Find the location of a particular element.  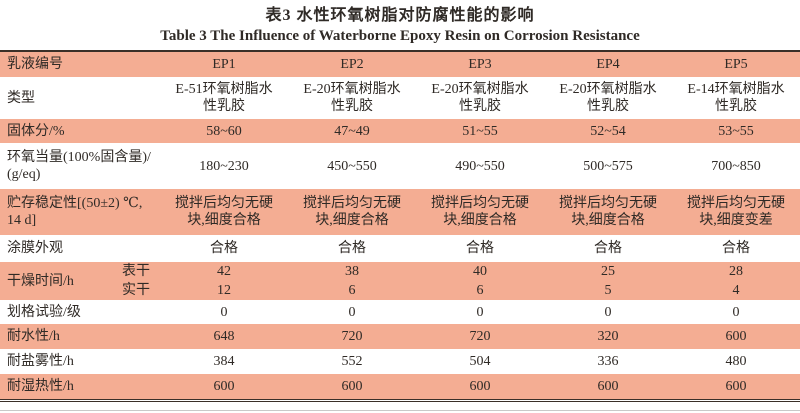

column-header: EP3 is located at coordinates (480, 64).